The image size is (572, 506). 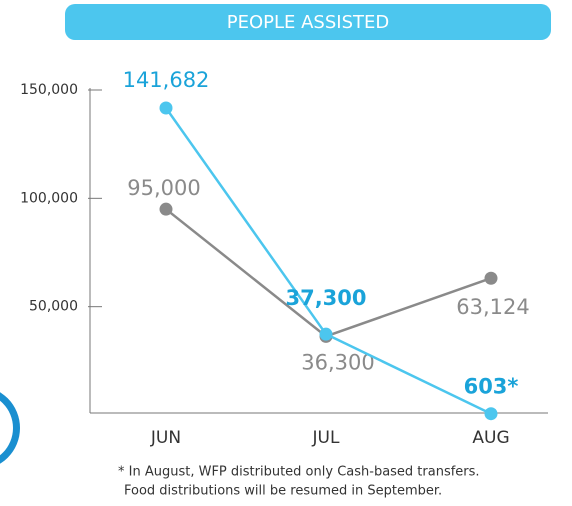 What do you see at coordinates (325, 298) in the screenshot?
I see `data-label: 37,300` at bounding box center [325, 298].